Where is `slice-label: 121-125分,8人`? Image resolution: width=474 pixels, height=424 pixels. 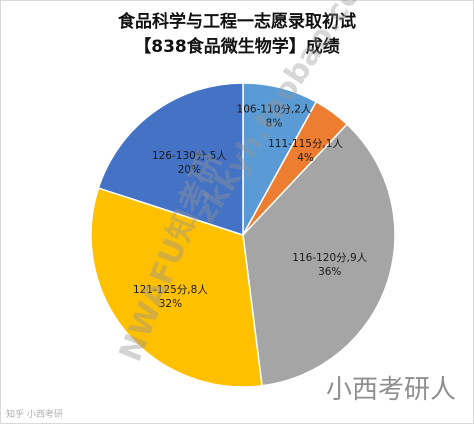 slice-label: 121-125分,8人 is located at coordinates (170, 290).